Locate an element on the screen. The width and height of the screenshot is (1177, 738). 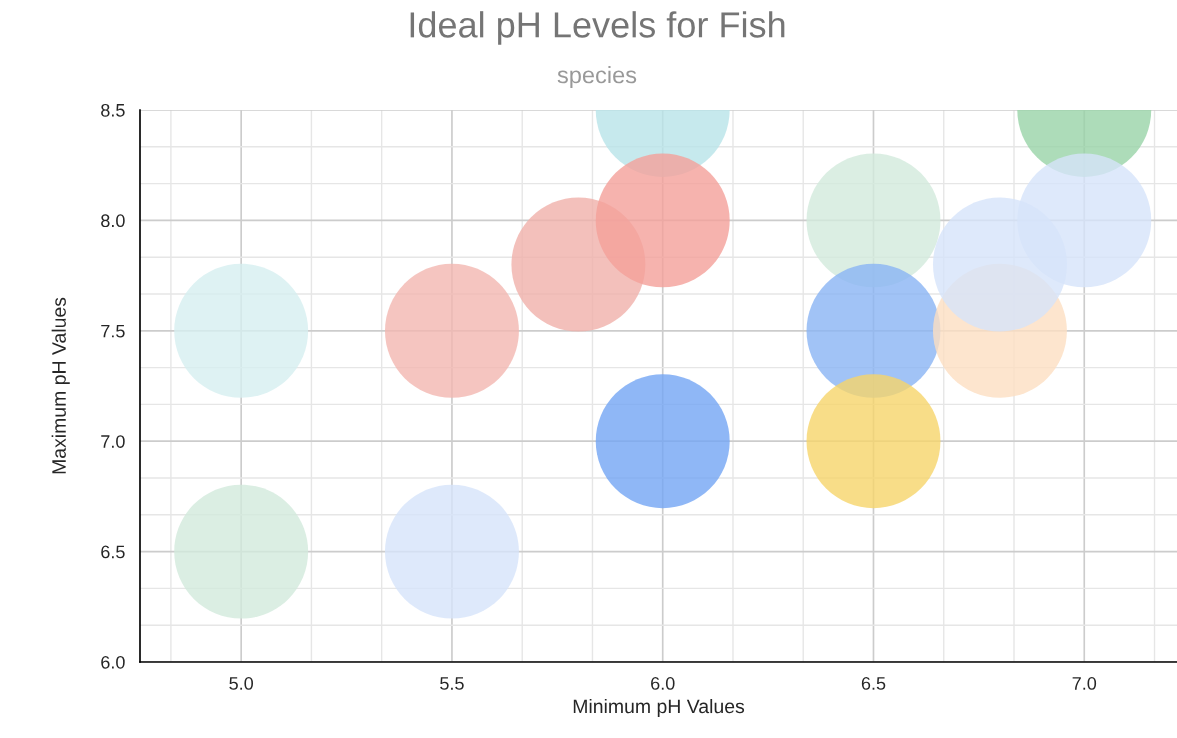
y-axis-title: Maximum pH Values is located at coordinates (60, 385).